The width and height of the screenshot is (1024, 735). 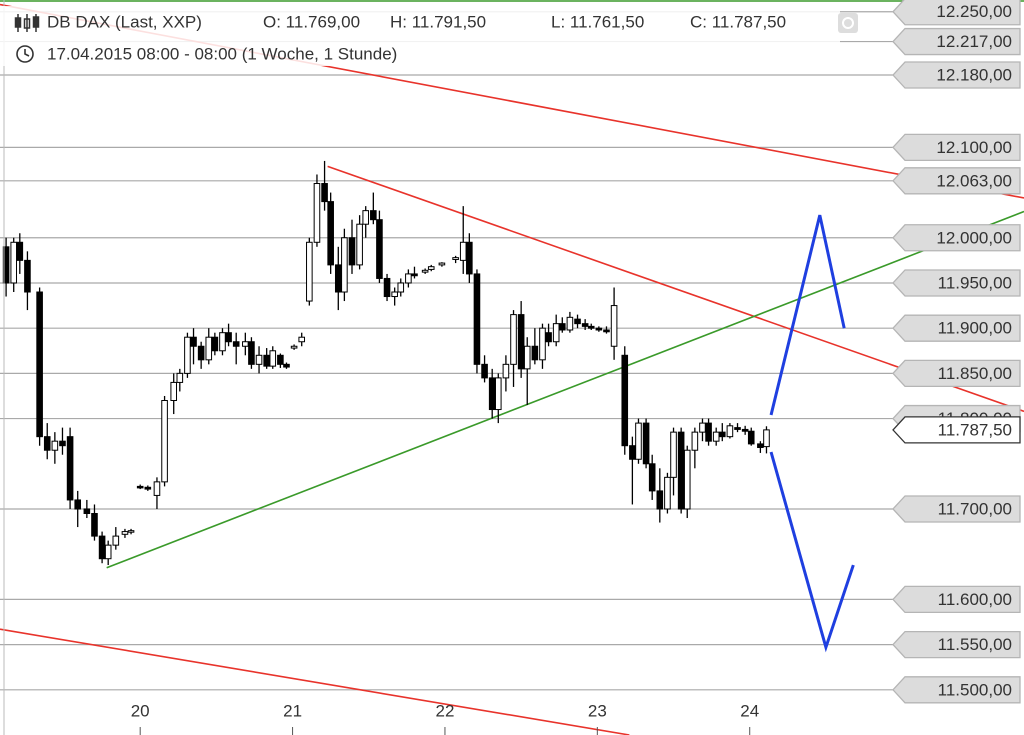 I want to click on y-tick-label: 12.000,00, so click(x=974, y=237).